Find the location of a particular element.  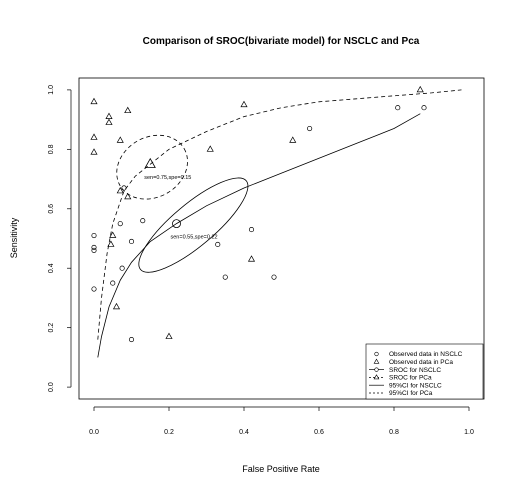

y-tick-label: 0.4 is located at coordinates (51, 268).